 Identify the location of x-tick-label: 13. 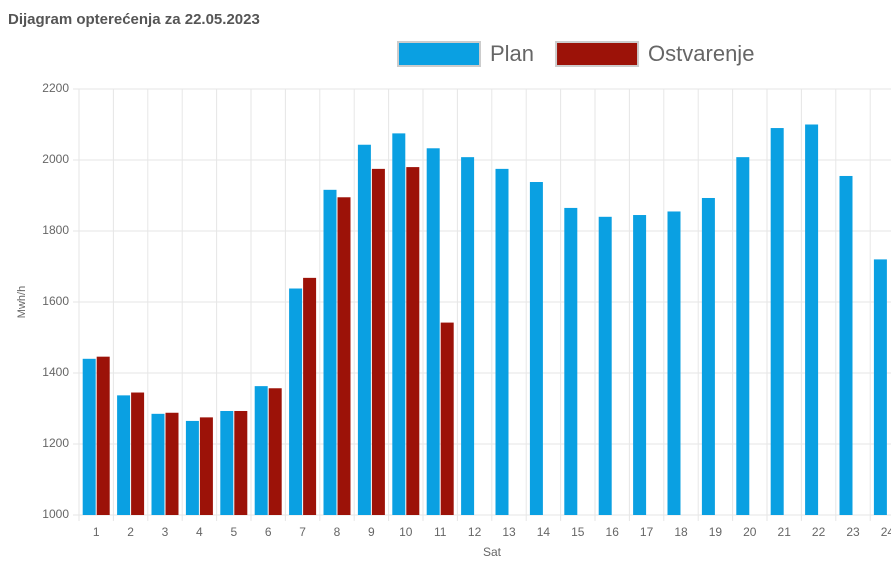
(509, 532).